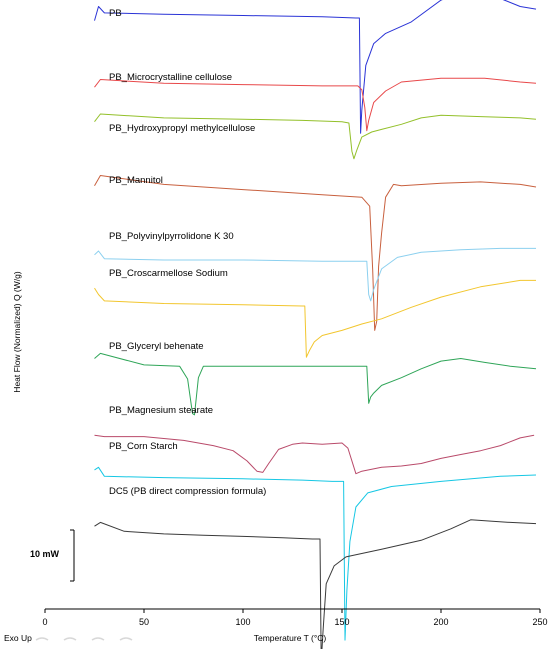 Image resolution: width=550 pixels, height=649 pixels. What do you see at coordinates (143, 446) in the screenshot?
I see `series-label-corn: PB_Corn Starch` at bounding box center [143, 446].